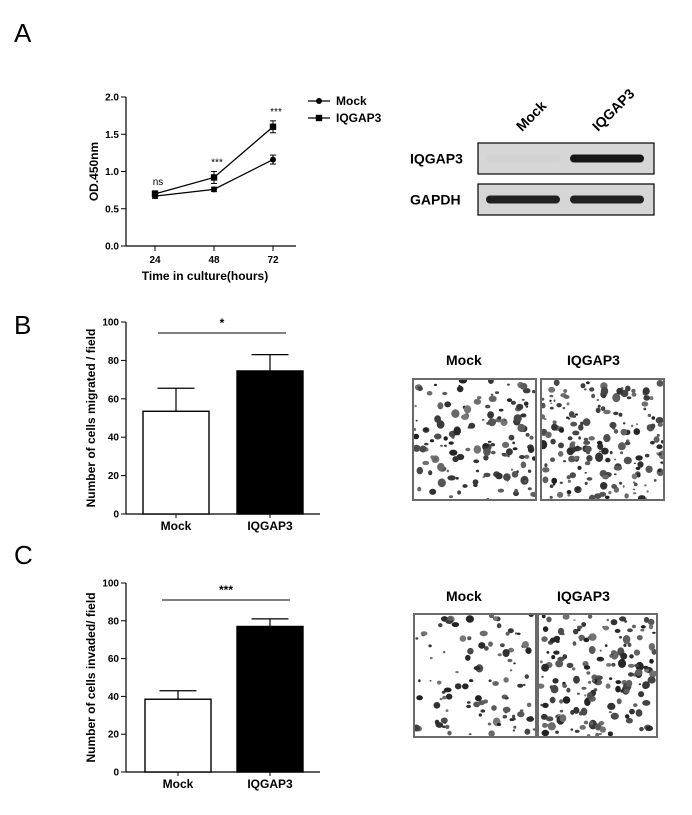  Describe the element at coordinates (116, 515) in the screenshot. I see `y-tick-label: 0` at that location.